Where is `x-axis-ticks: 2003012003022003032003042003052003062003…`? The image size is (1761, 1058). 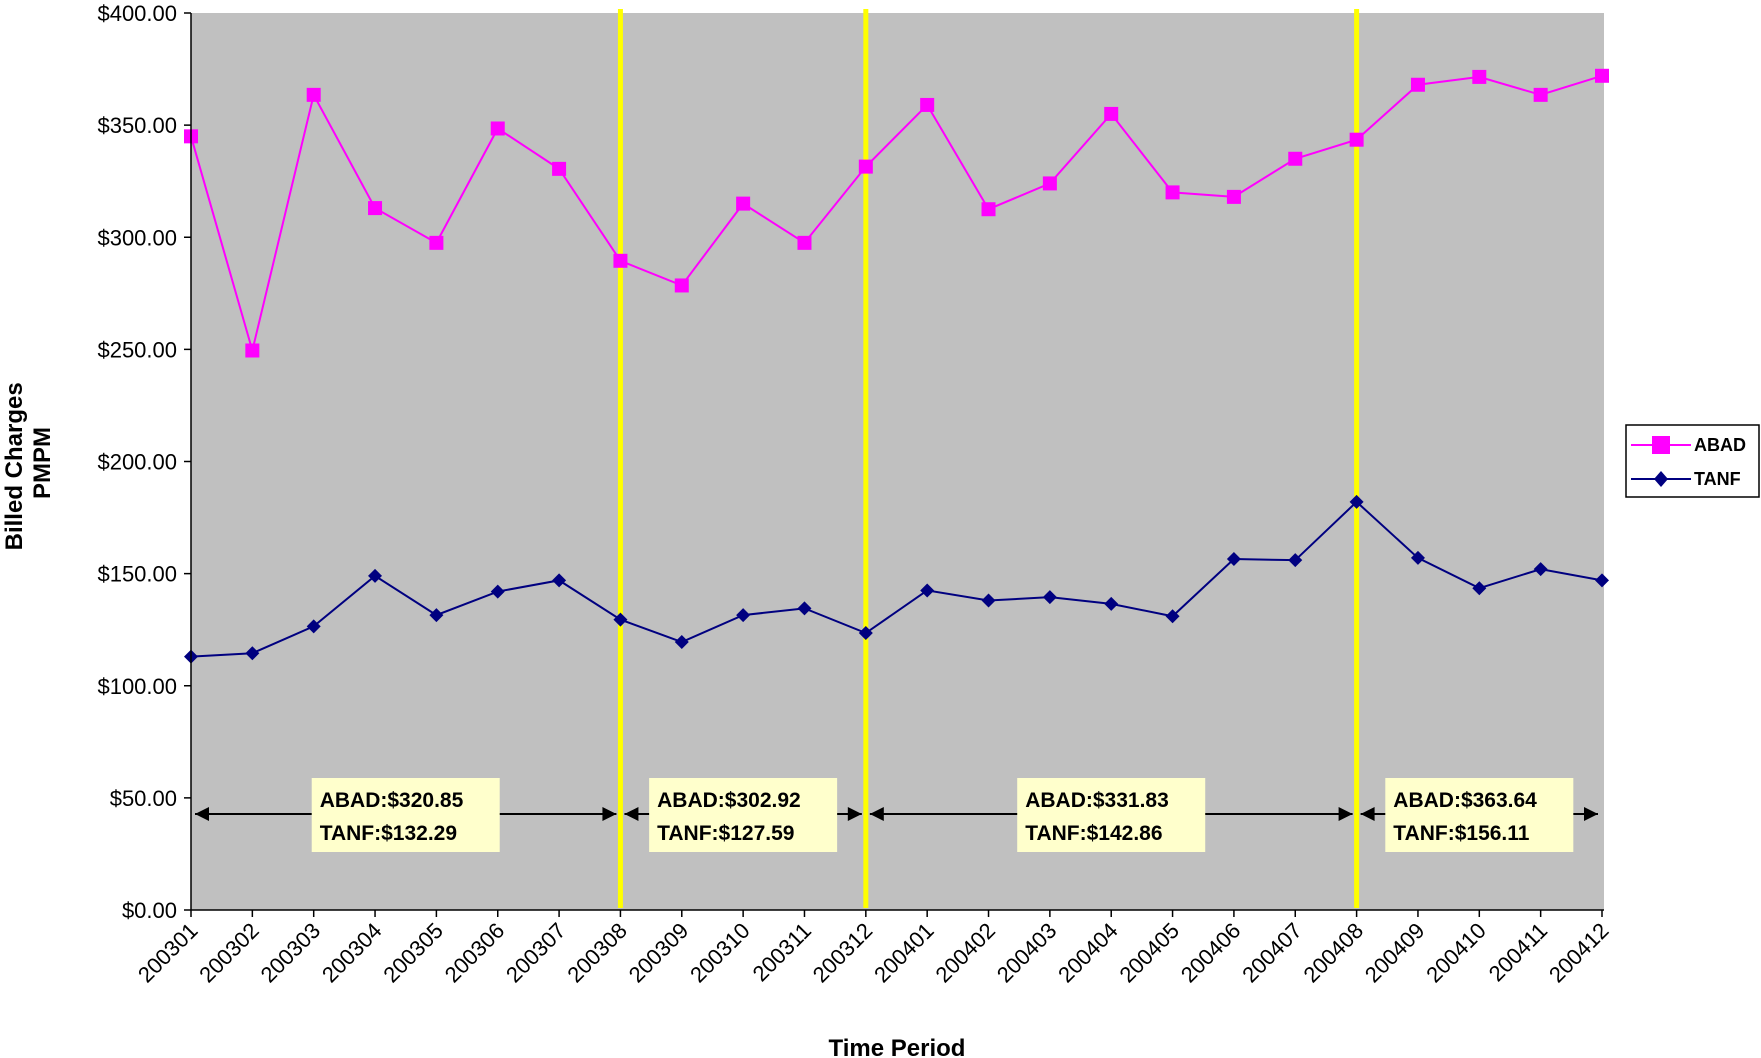 x-axis-ticks: 2003012003022003032003042003052003062003… is located at coordinates (873, 948).